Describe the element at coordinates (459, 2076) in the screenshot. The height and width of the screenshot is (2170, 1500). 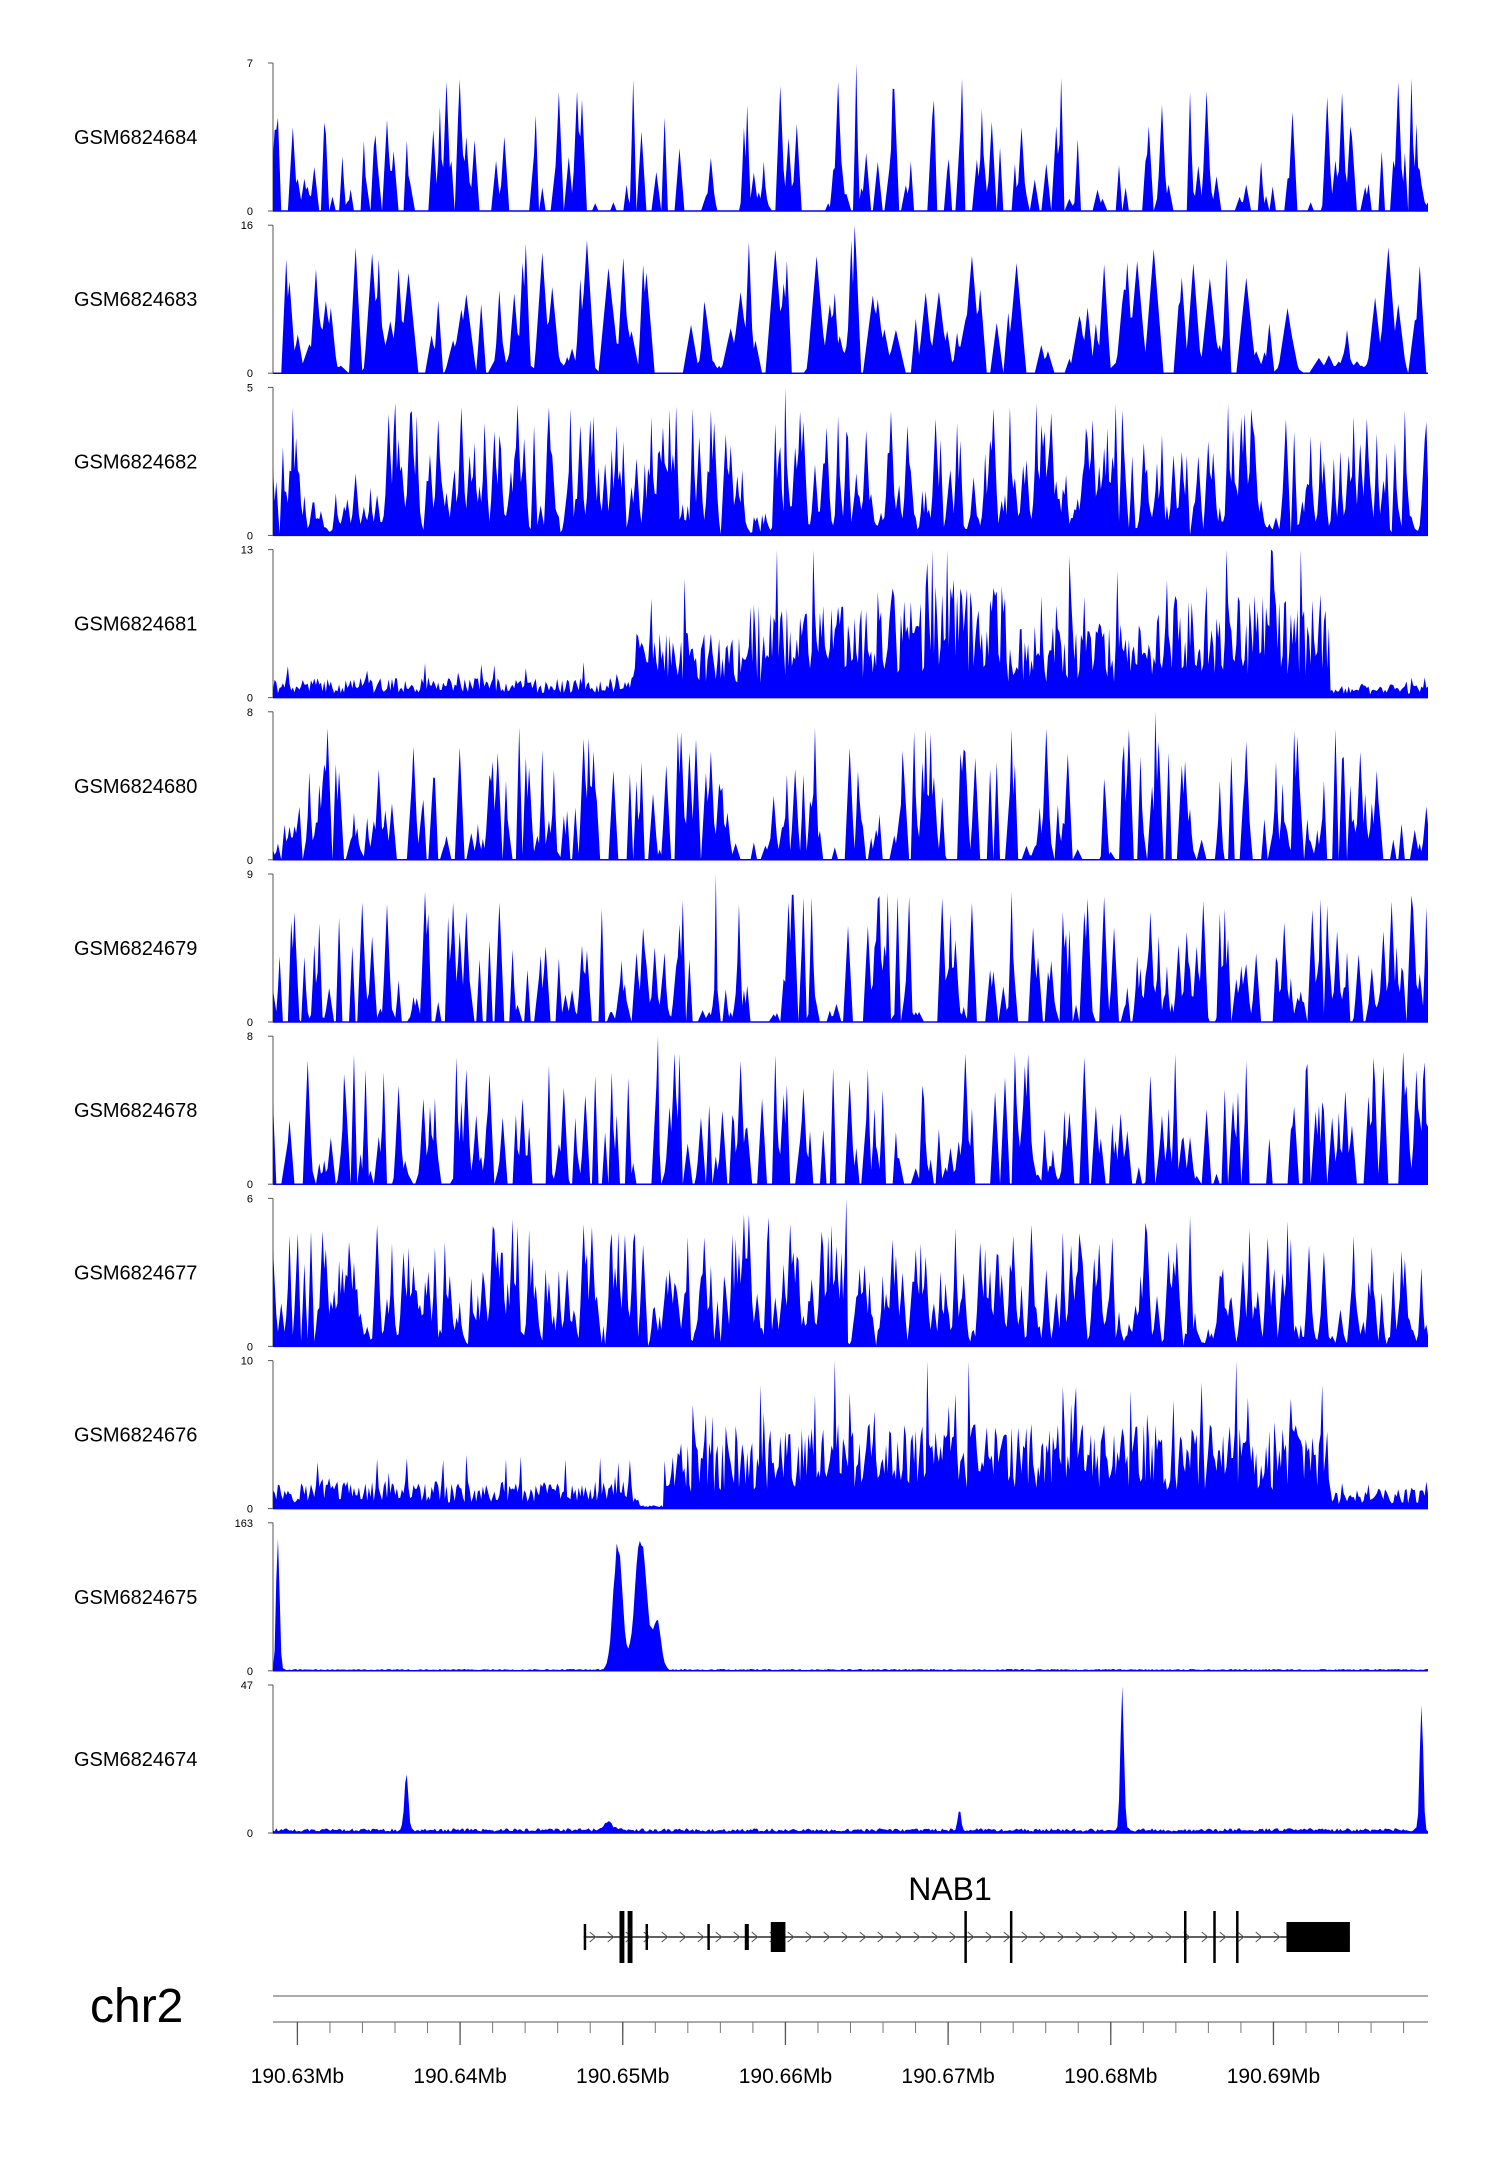
I see `axis-tick-label: 190.64Mb` at that location.